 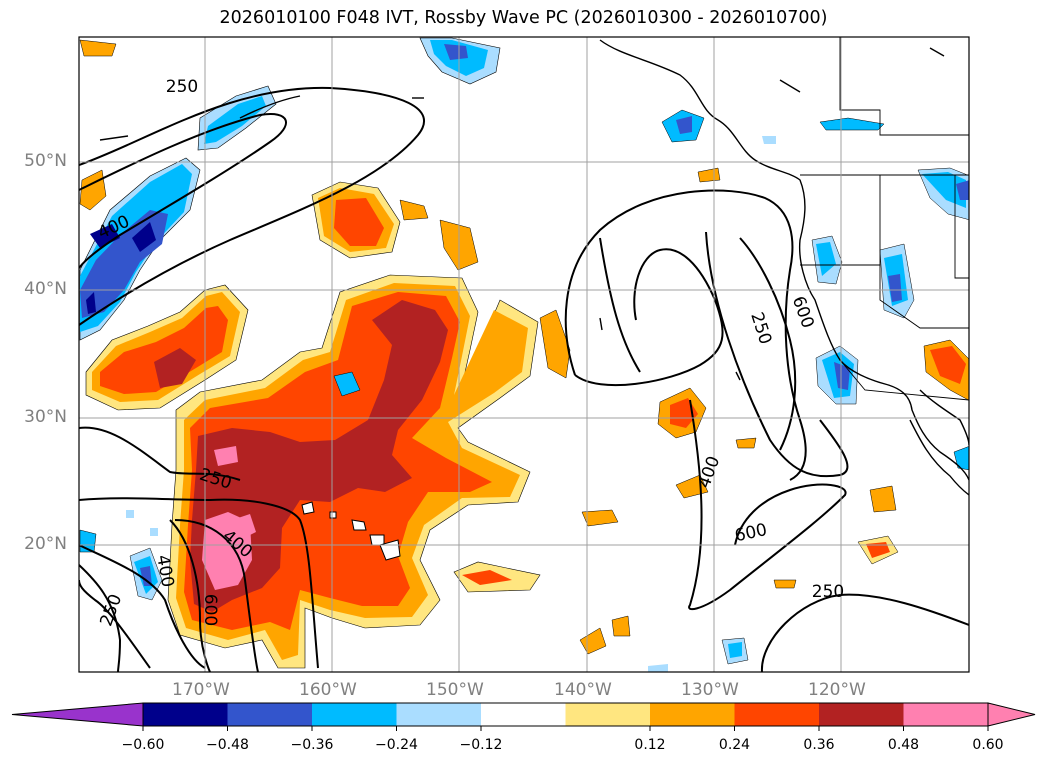 What do you see at coordinates (227, 745) in the screenshot?
I see `colorbar-tick-label: −0.48` at bounding box center [227, 745].